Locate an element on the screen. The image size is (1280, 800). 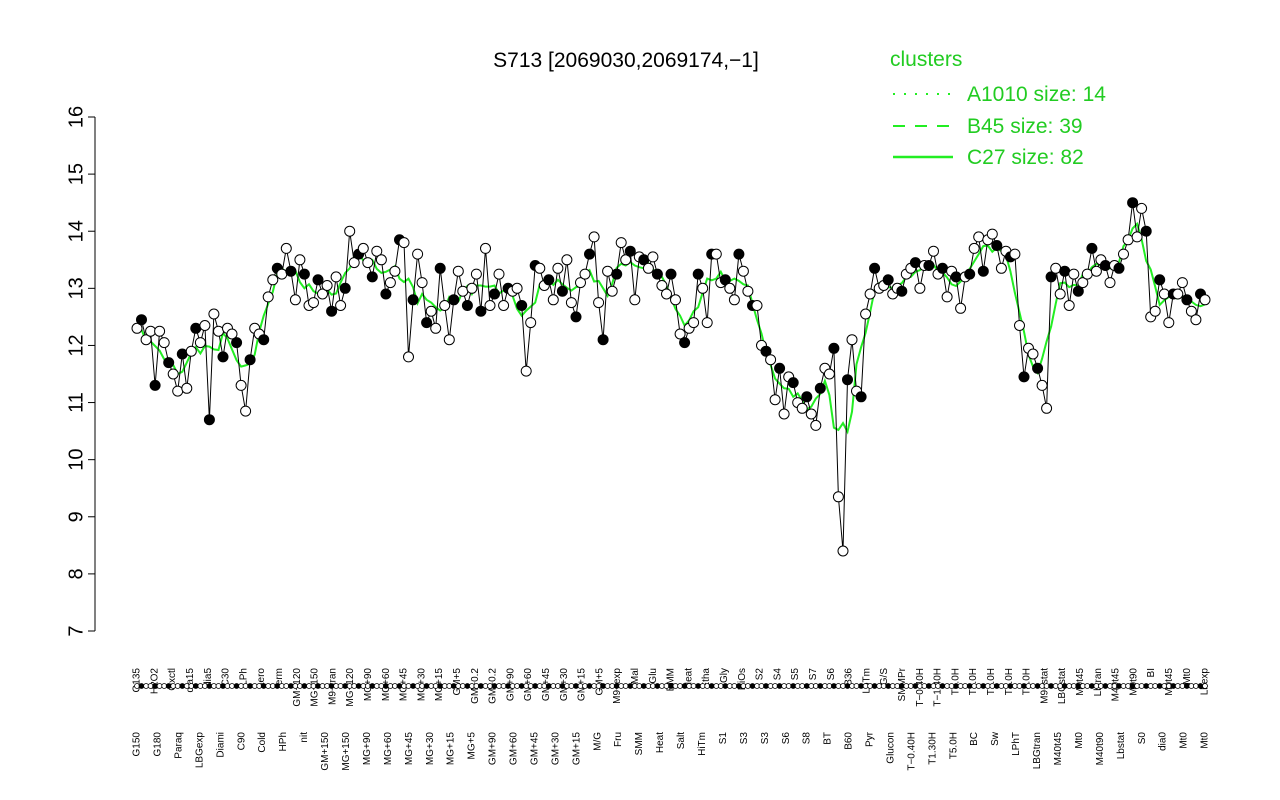
x-label-lower: B60 is located at coordinates (849, 741).